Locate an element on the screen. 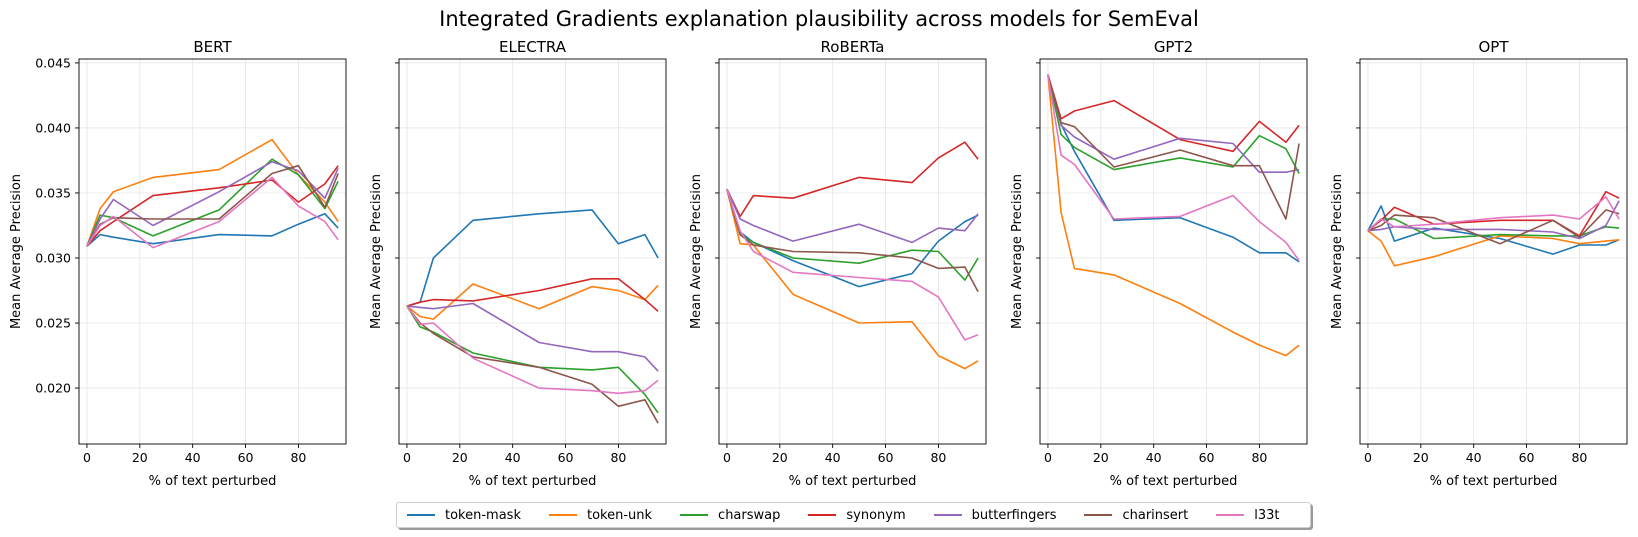 This screenshot has height=537, width=1638. y-tick-label: 0.025 is located at coordinates (53, 323).